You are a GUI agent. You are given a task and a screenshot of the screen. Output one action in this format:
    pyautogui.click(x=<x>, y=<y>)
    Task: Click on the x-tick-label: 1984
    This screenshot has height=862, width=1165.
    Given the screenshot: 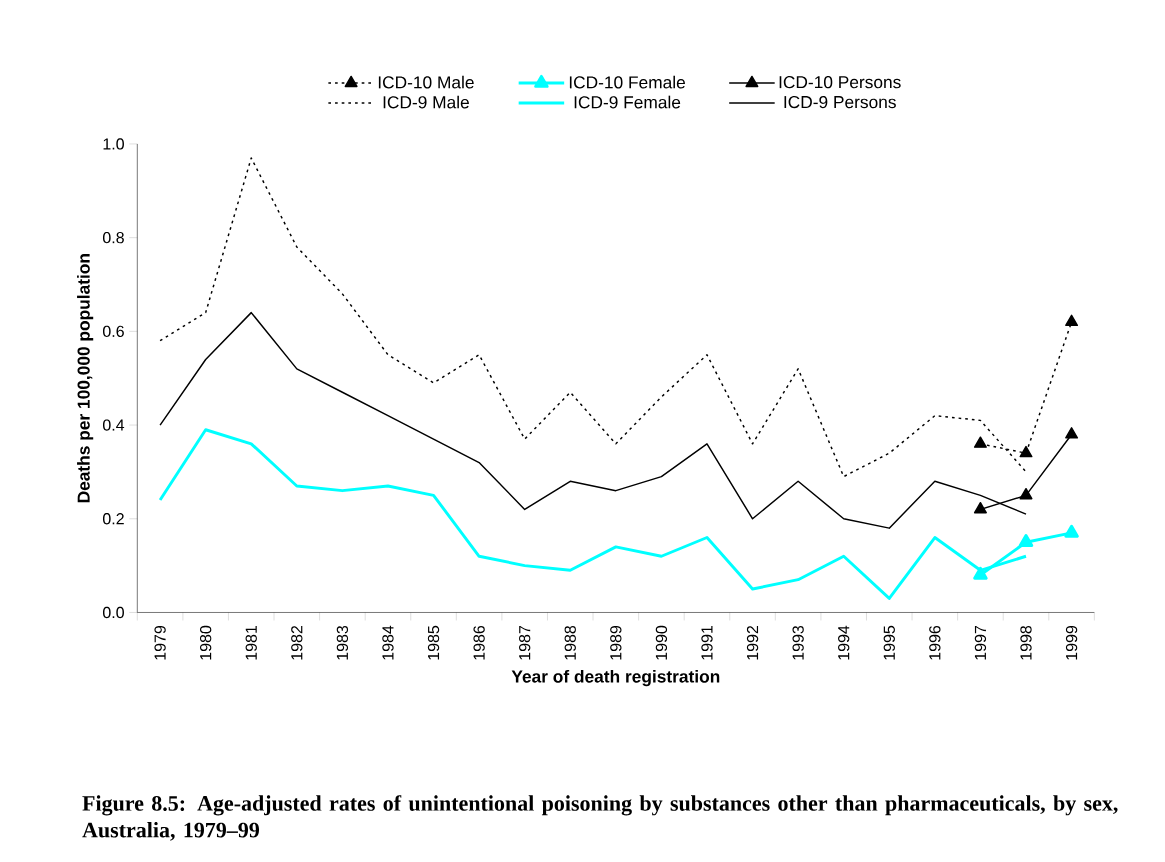 What is the action you would take?
    pyautogui.click(x=388, y=642)
    